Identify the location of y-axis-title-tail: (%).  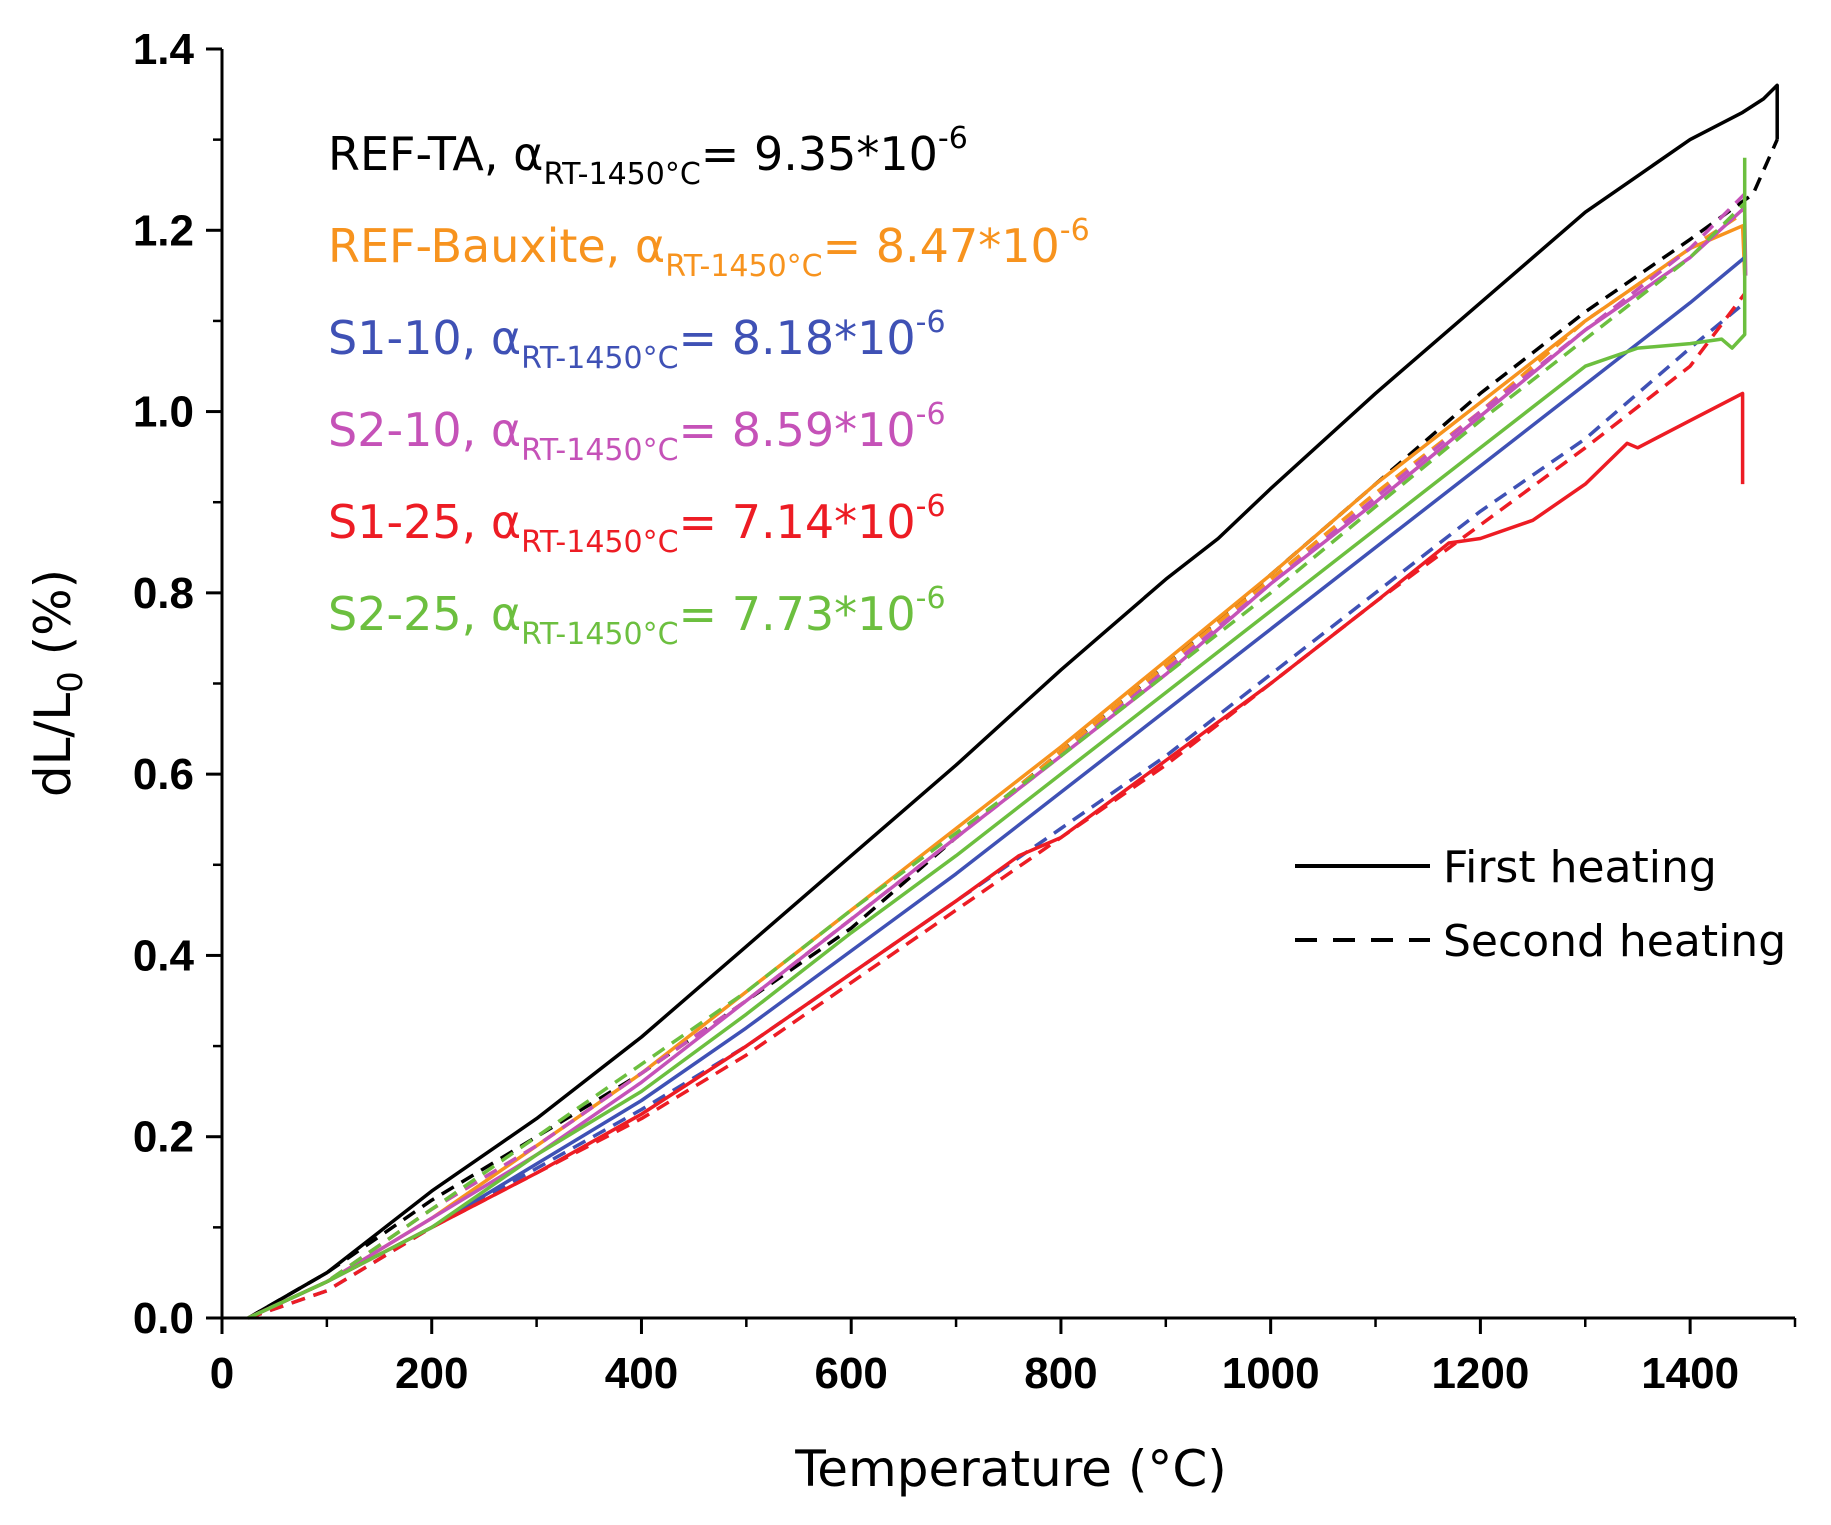
(53, 620).